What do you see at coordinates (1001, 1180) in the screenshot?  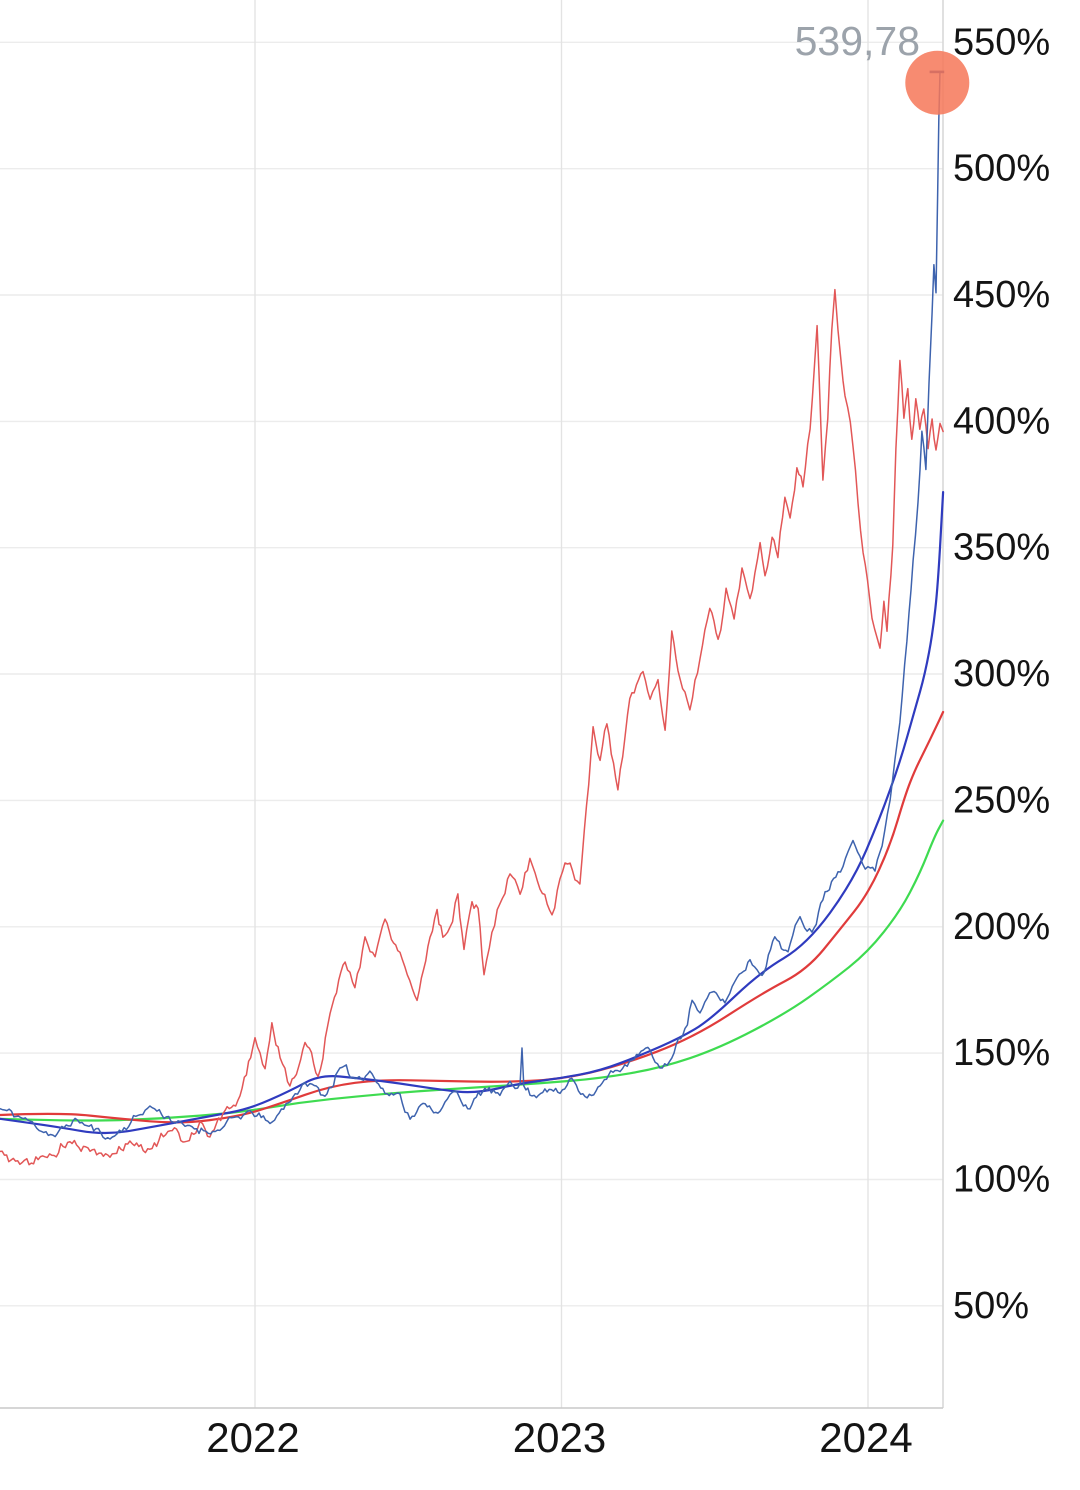 I see `y-axis-tick-label: 100%` at bounding box center [1001, 1180].